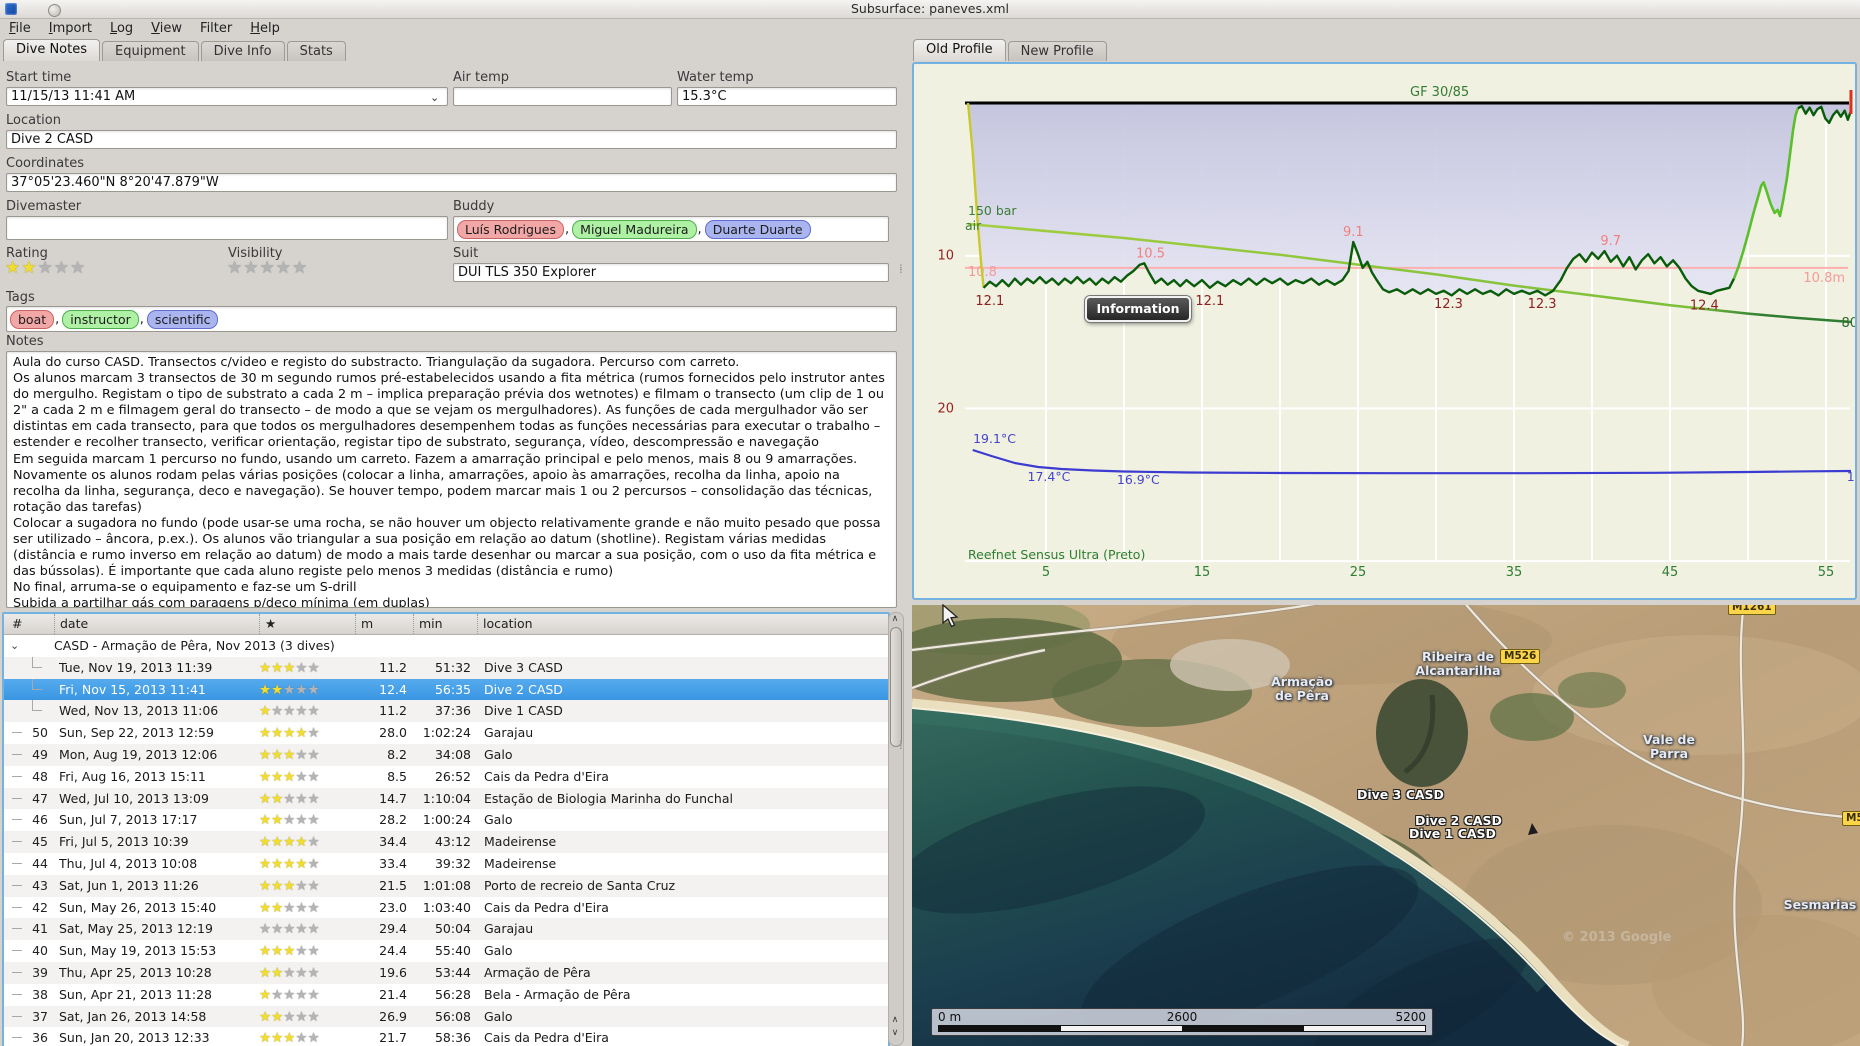 The height and width of the screenshot is (1046, 1860). I want to click on water-temp-input, so click(787, 96).